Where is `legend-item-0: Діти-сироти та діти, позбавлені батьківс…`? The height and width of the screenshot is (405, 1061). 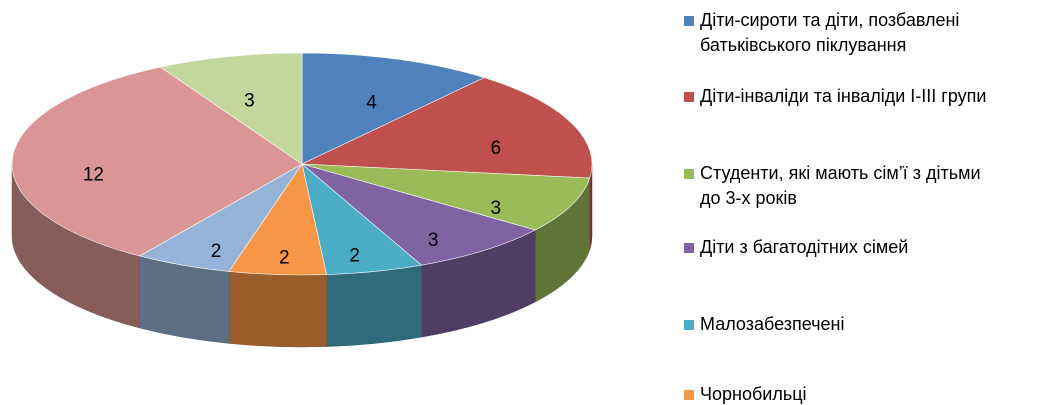 legend-item-0: Діти-сироти та діти, позбавлені батьківс… is located at coordinates (872, 33).